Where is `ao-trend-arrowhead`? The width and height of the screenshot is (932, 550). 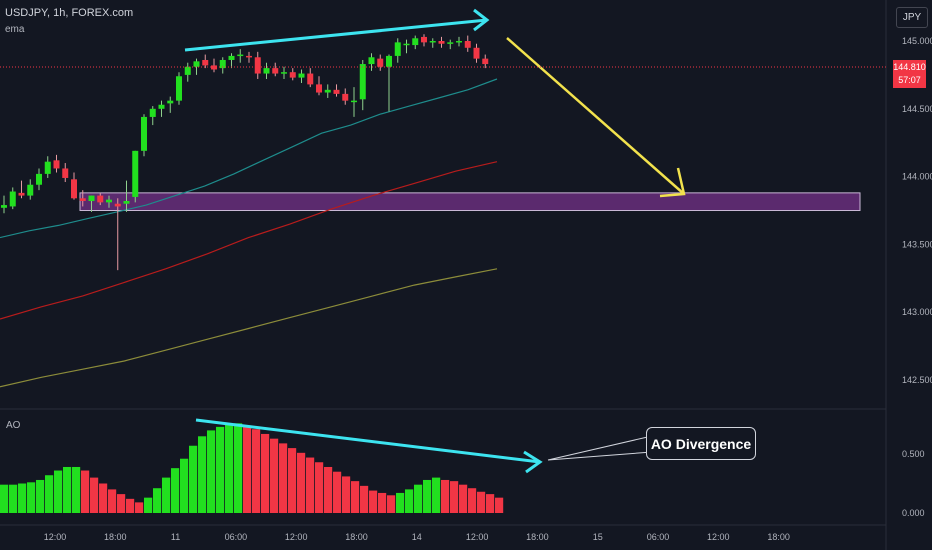
ao-trend-arrowhead is located at coordinates (533, 462).